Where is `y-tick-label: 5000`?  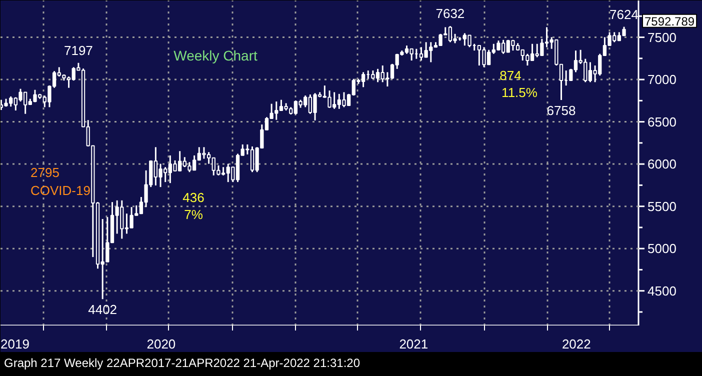
y-tick-label: 5000 is located at coordinates (662, 248).